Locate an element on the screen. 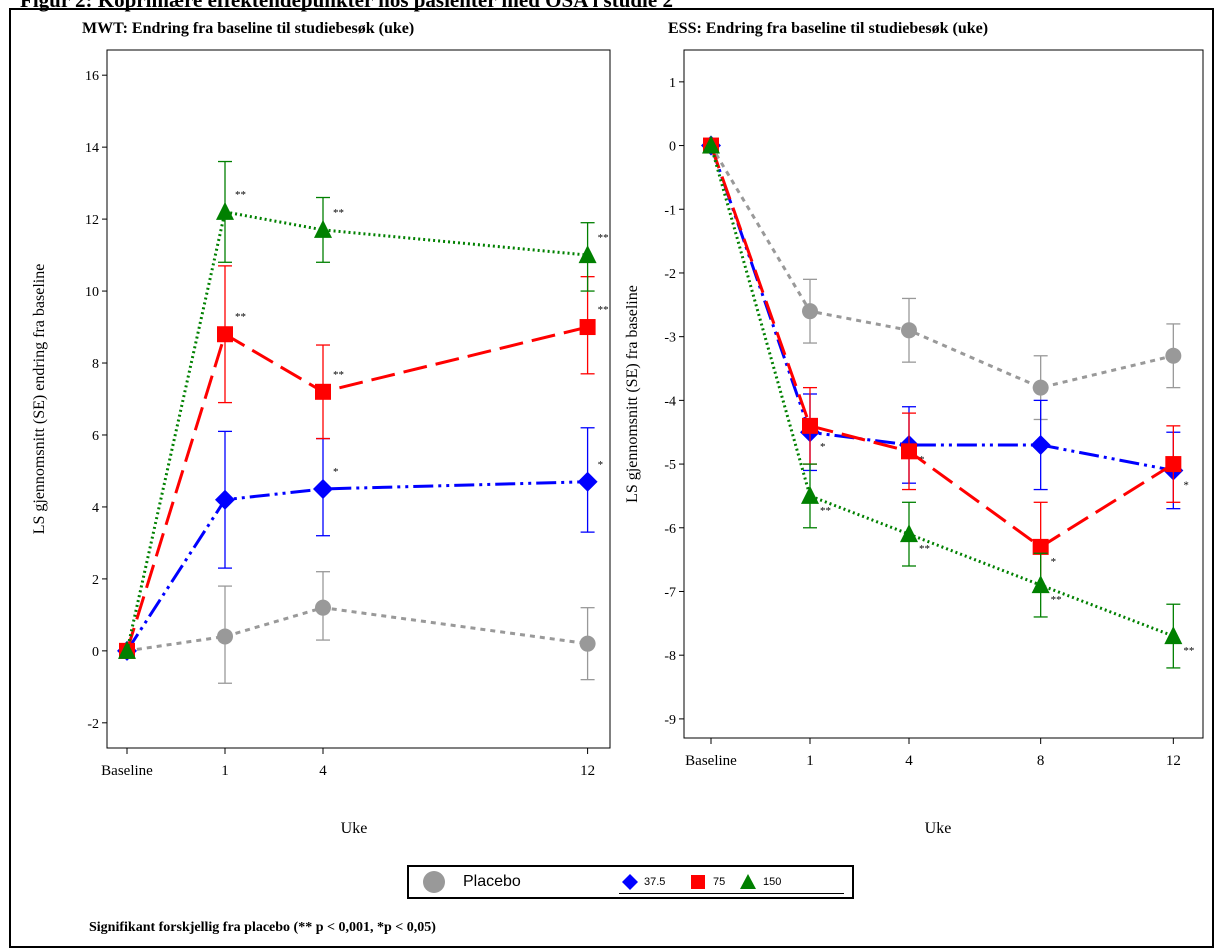 The width and height of the screenshot is (1221, 950). chart2-y-tick-label: -7 is located at coordinates (670, 592).